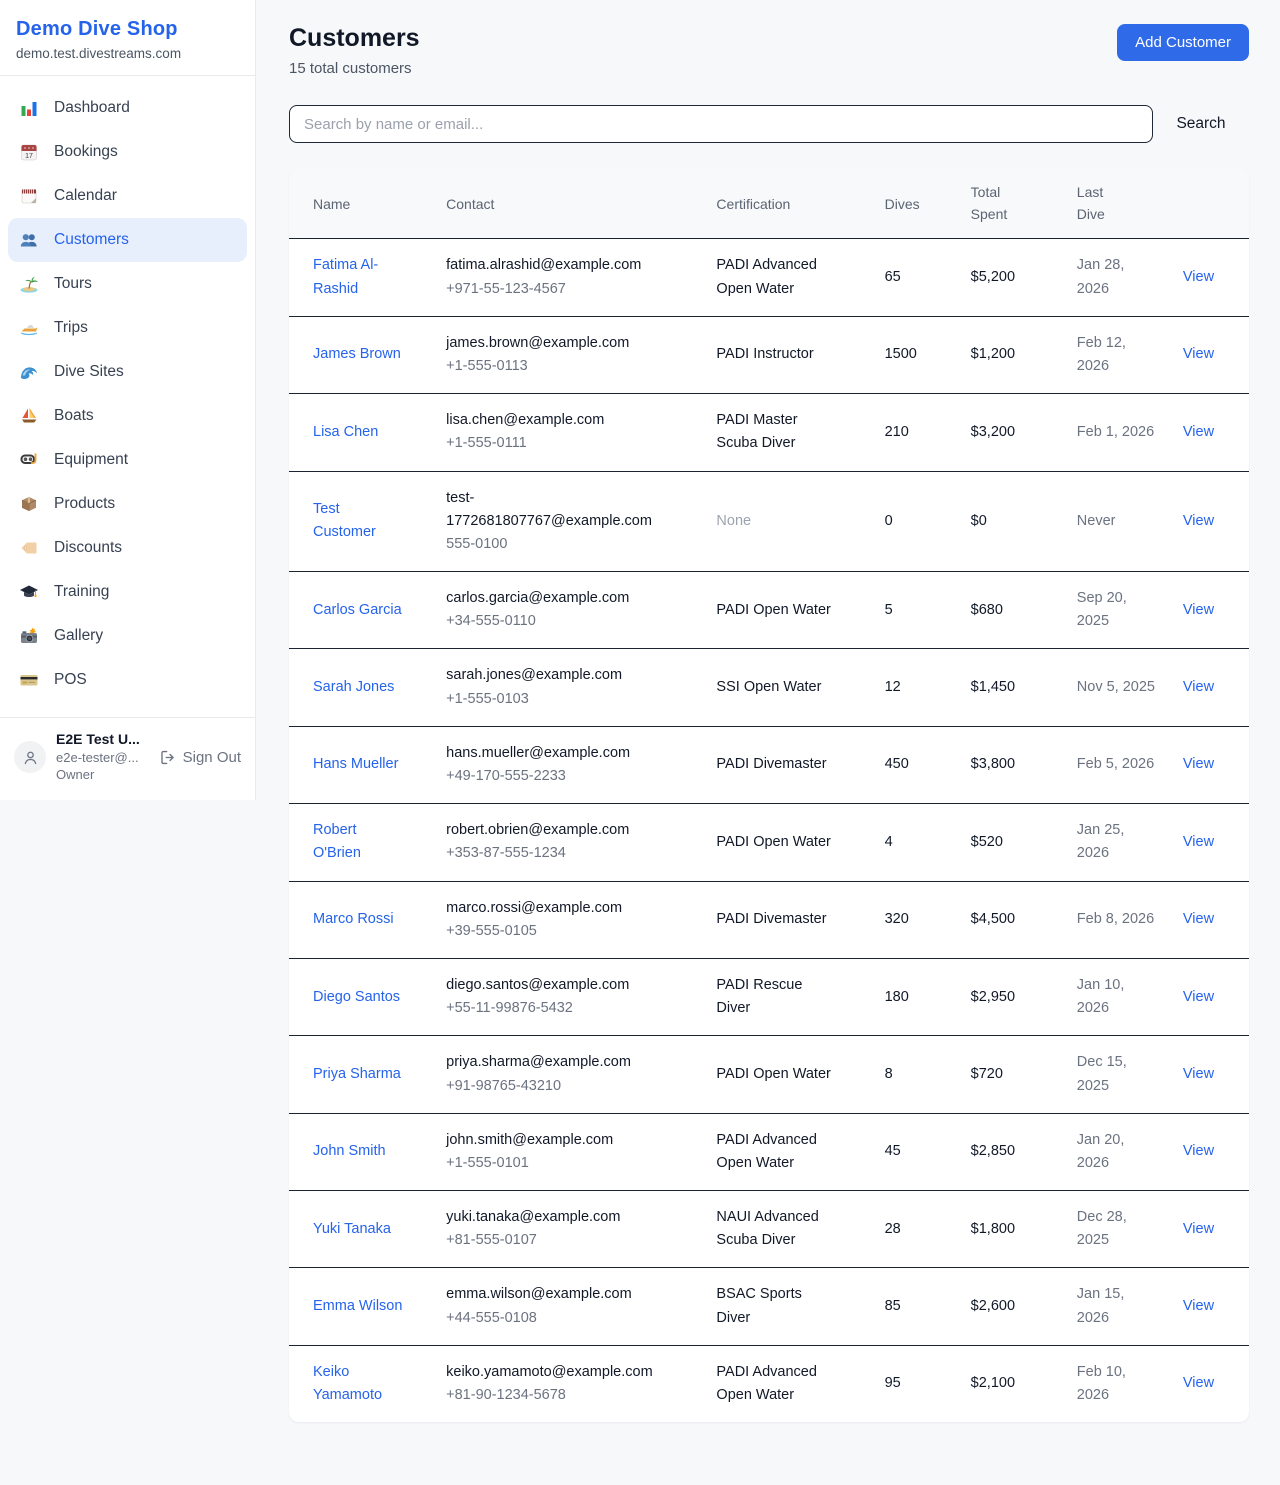  I want to click on customer-certification: BSAC Sports Diver, so click(759, 1306).